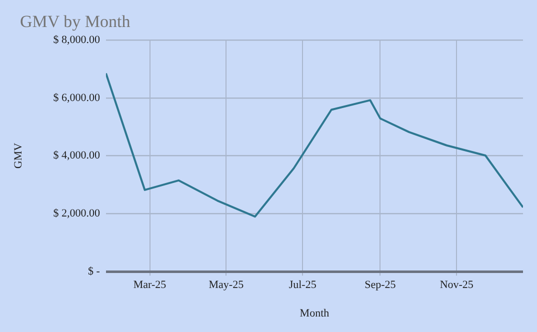  I want to click on x-tick-label: Nov-25, so click(457, 285).